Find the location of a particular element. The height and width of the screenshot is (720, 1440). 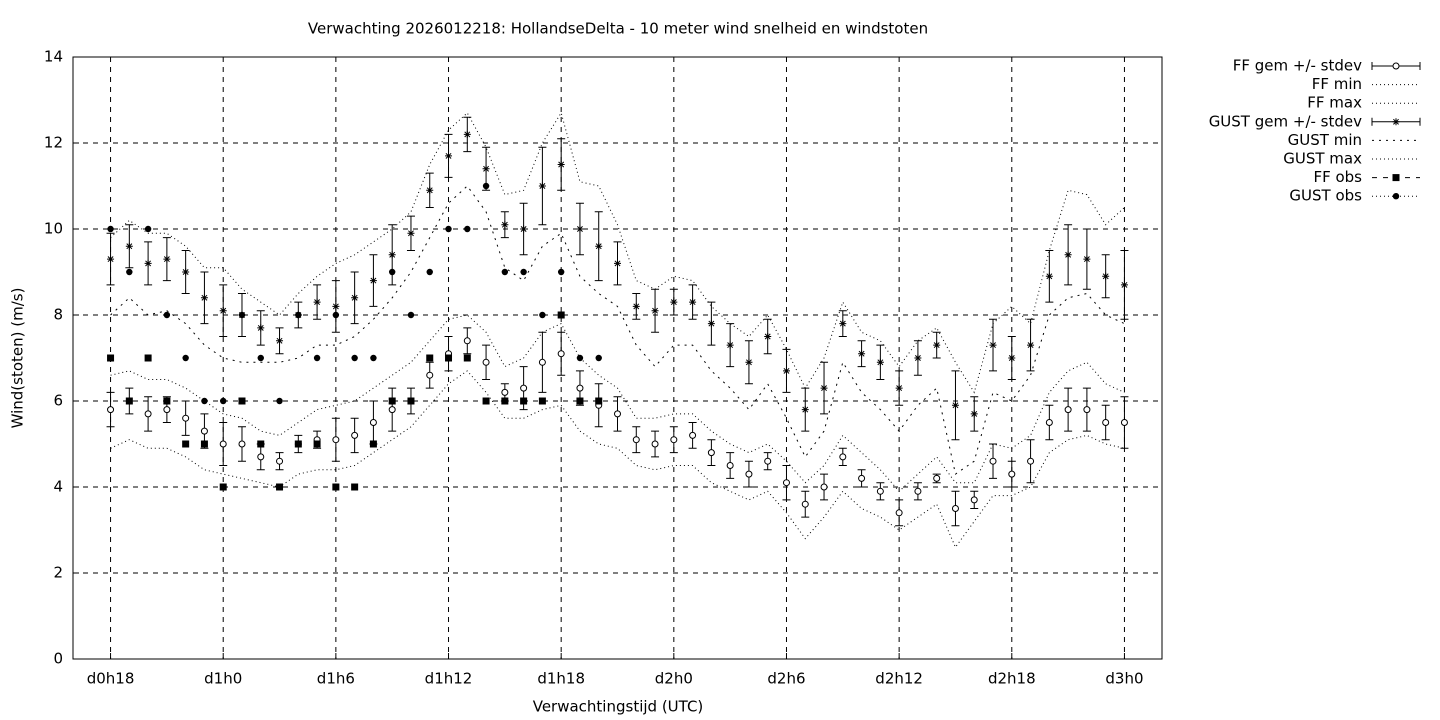

y-tick-label: 12 is located at coordinates (53, 143).